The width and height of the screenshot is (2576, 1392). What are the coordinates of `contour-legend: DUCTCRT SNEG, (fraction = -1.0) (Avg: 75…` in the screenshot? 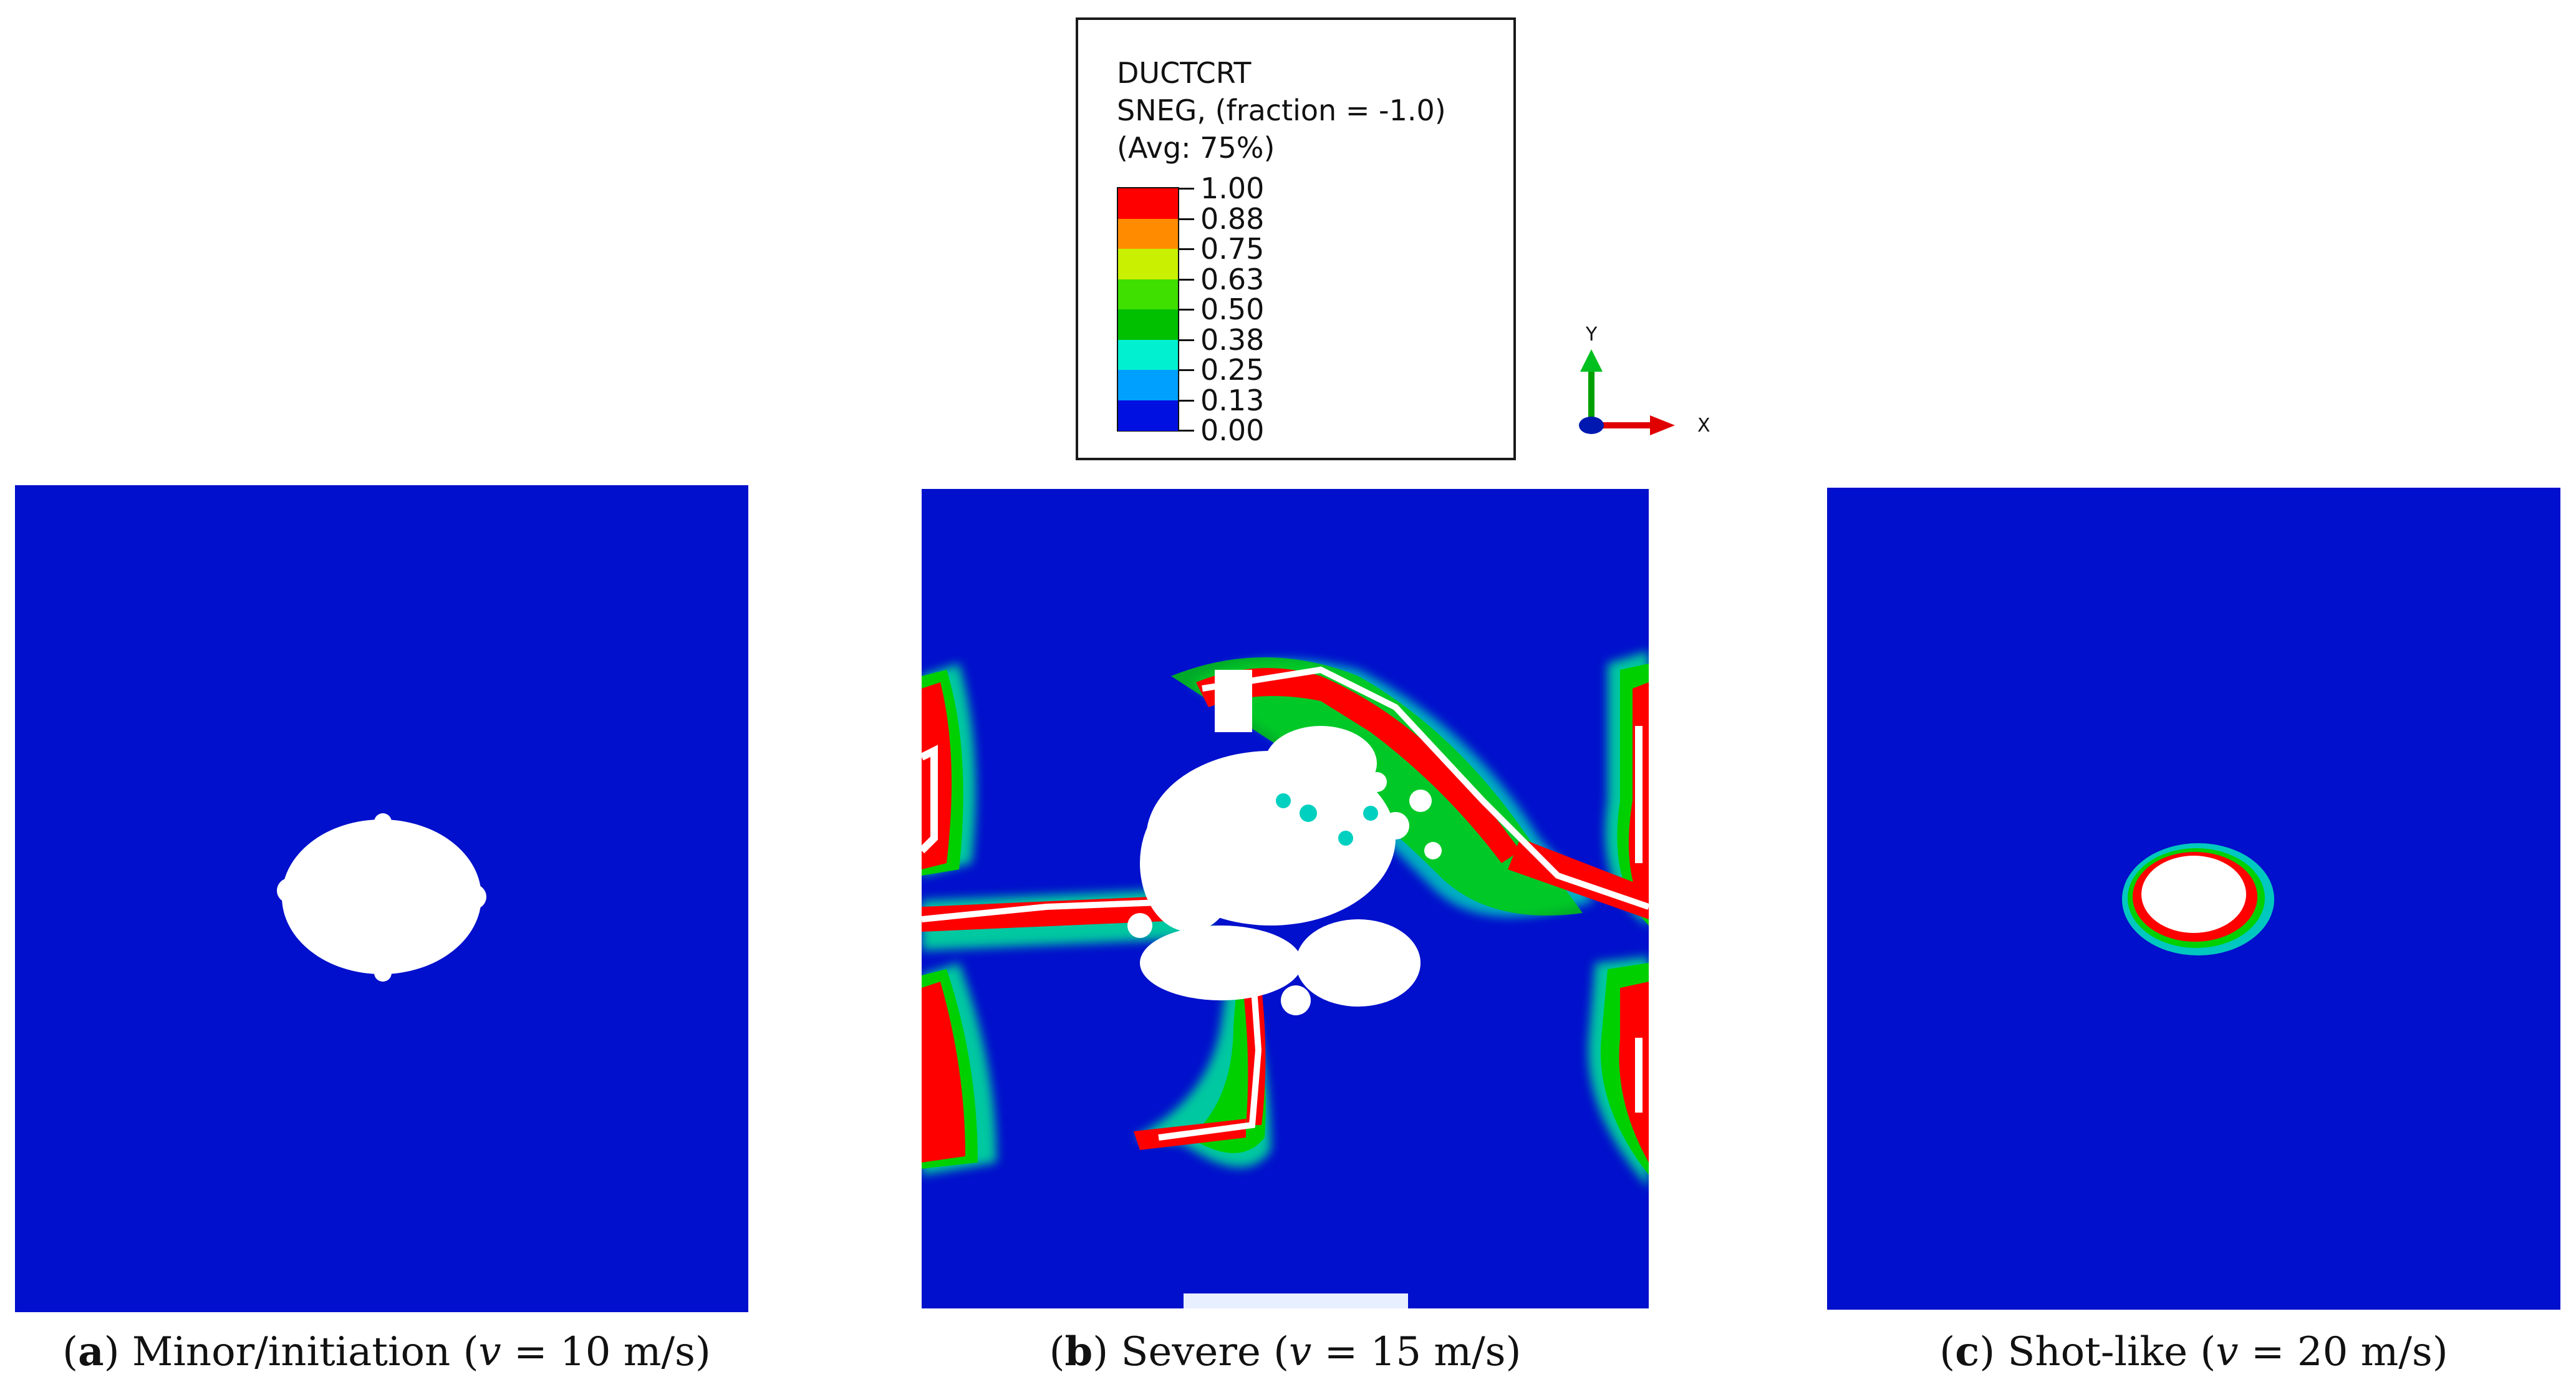 It's located at (1296, 238).